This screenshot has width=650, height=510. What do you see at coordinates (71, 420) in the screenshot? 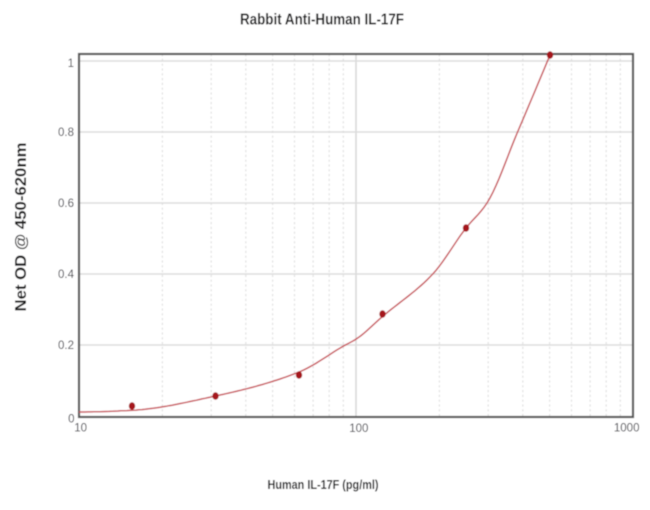
I see `svg-text: 0` at bounding box center [71, 420].